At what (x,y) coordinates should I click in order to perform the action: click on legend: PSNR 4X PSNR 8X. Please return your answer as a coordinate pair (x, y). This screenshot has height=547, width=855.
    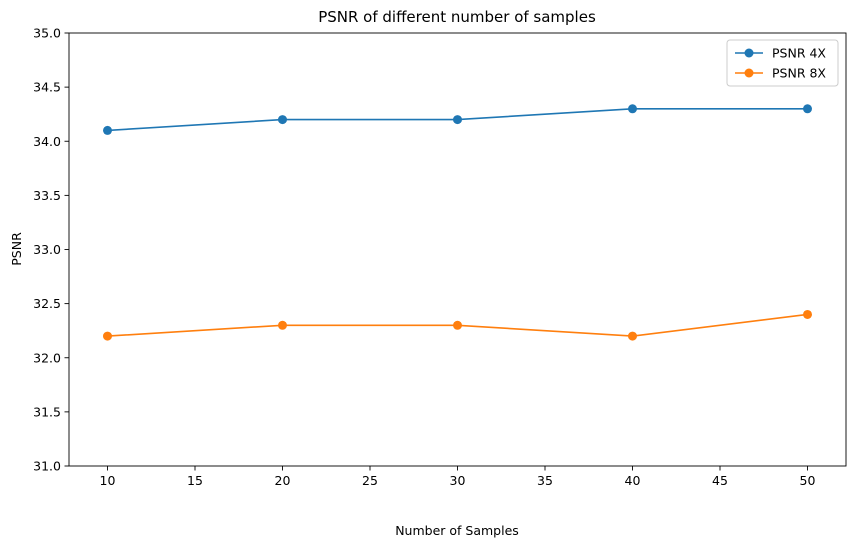
    Looking at the image, I should click on (782, 63).